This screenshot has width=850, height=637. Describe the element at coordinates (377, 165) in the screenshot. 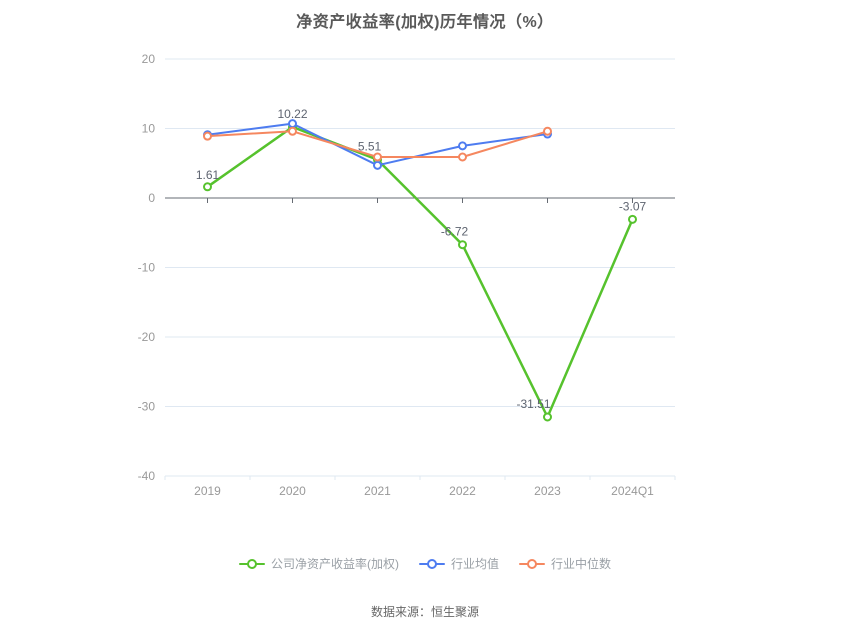

I see `data-point-1-2021` at that location.